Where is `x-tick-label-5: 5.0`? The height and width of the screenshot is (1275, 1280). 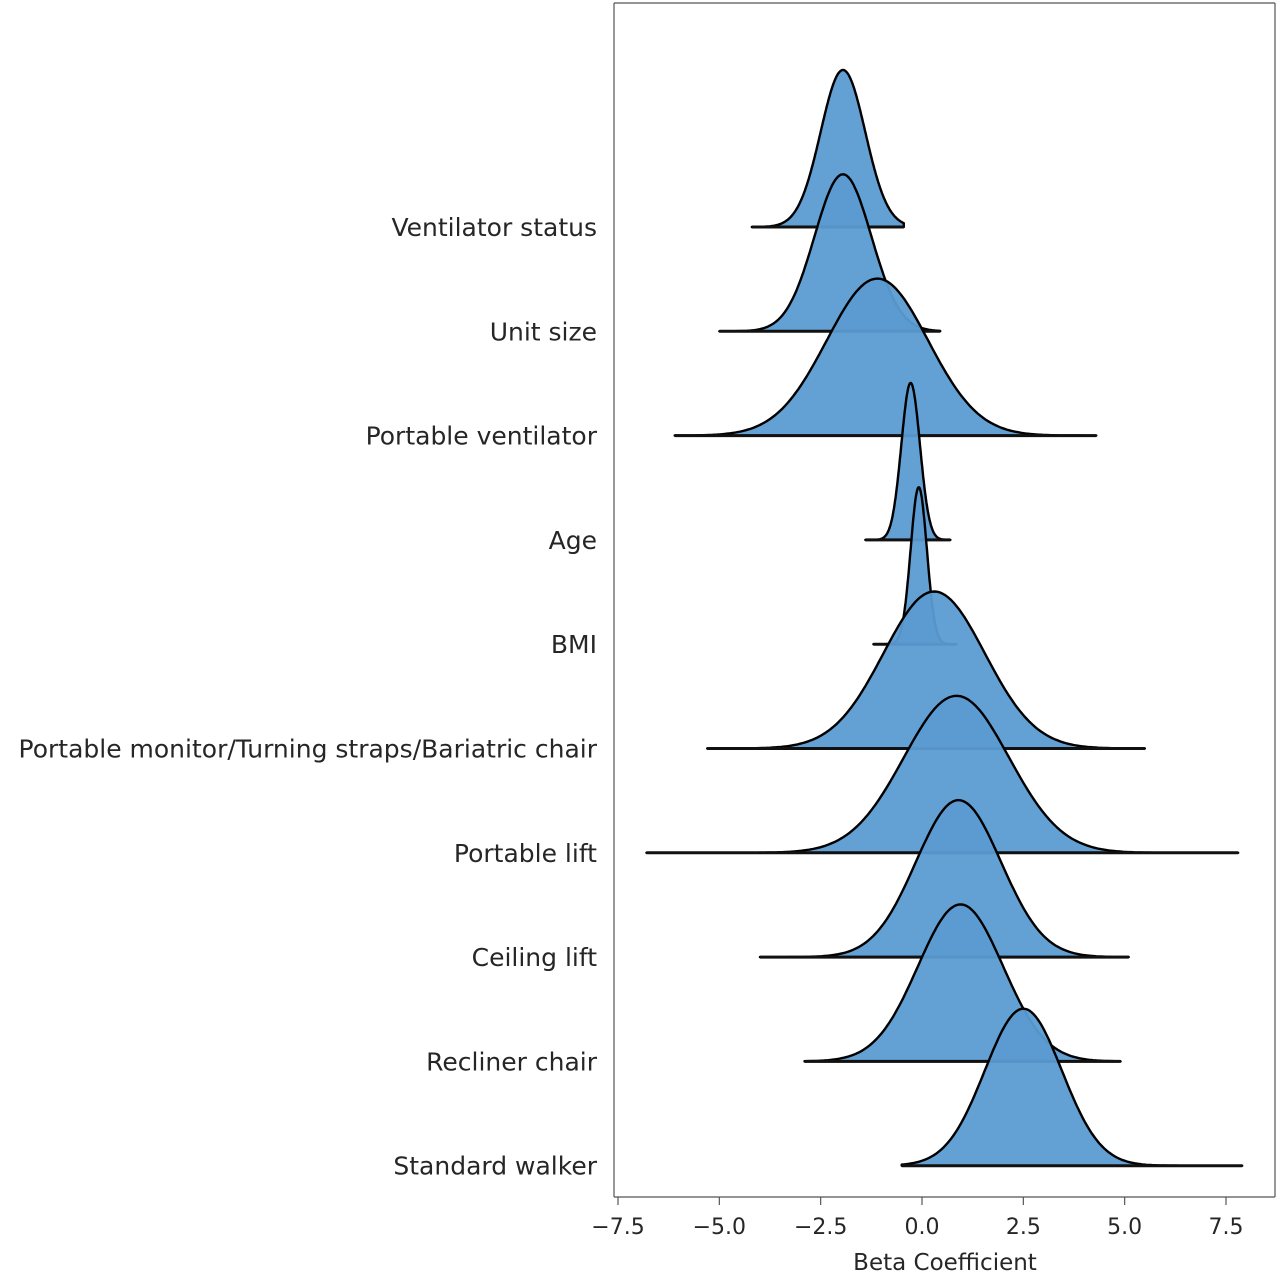 x-tick-label-5: 5.0 is located at coordinates (1124, 1227).